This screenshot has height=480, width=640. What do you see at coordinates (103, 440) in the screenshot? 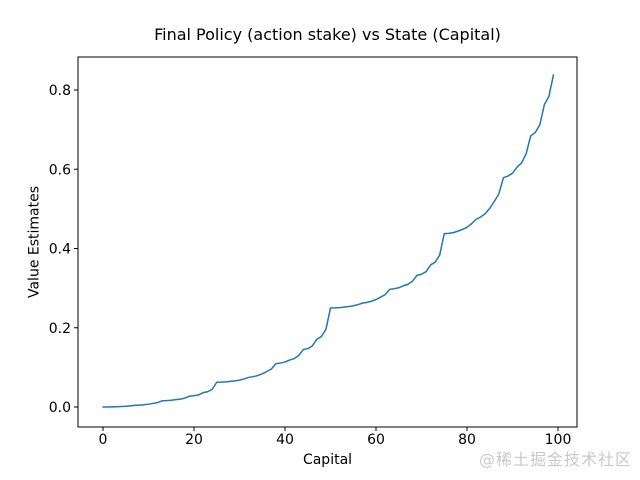
I see `x-tick-label: 0` at bounding box center [103, 440].